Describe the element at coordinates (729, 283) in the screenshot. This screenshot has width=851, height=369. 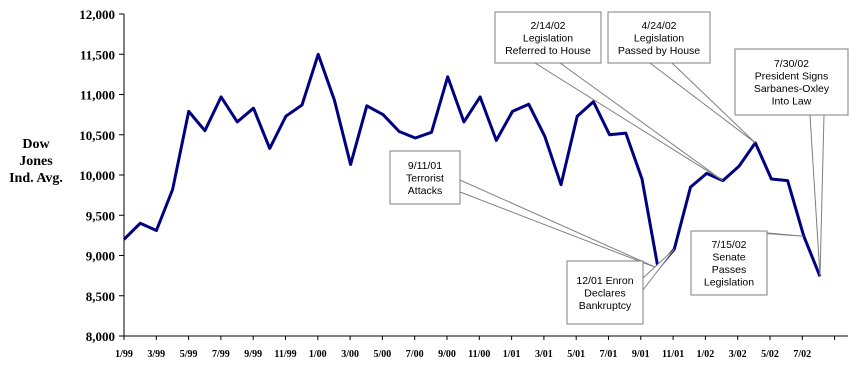
I see `callout-7-15-02-text-line: Legislation` at that location.